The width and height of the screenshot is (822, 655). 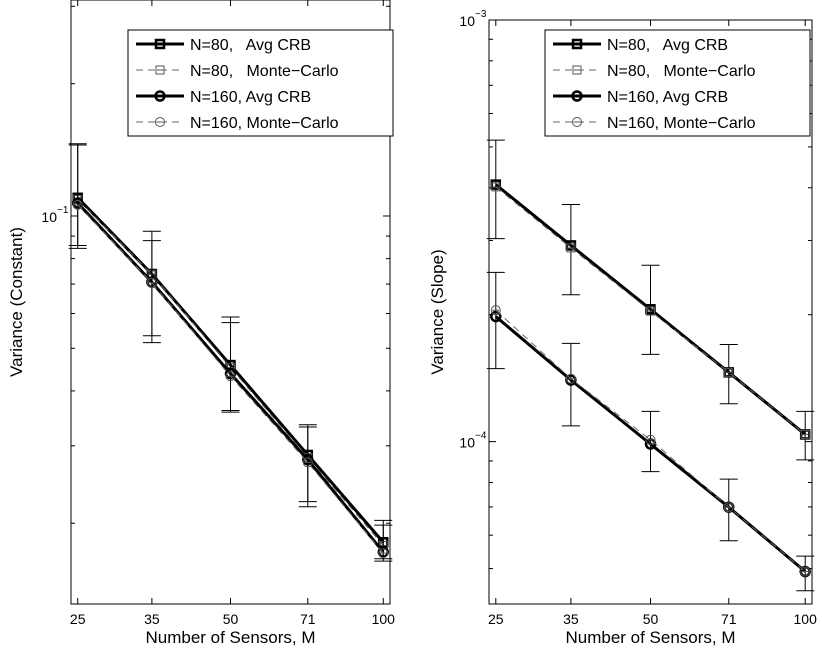 What do you see at coordinates (63, 210) in the screenshot?
I see `y-tick-label-exponent: −1` at bounding box center [63, 210].